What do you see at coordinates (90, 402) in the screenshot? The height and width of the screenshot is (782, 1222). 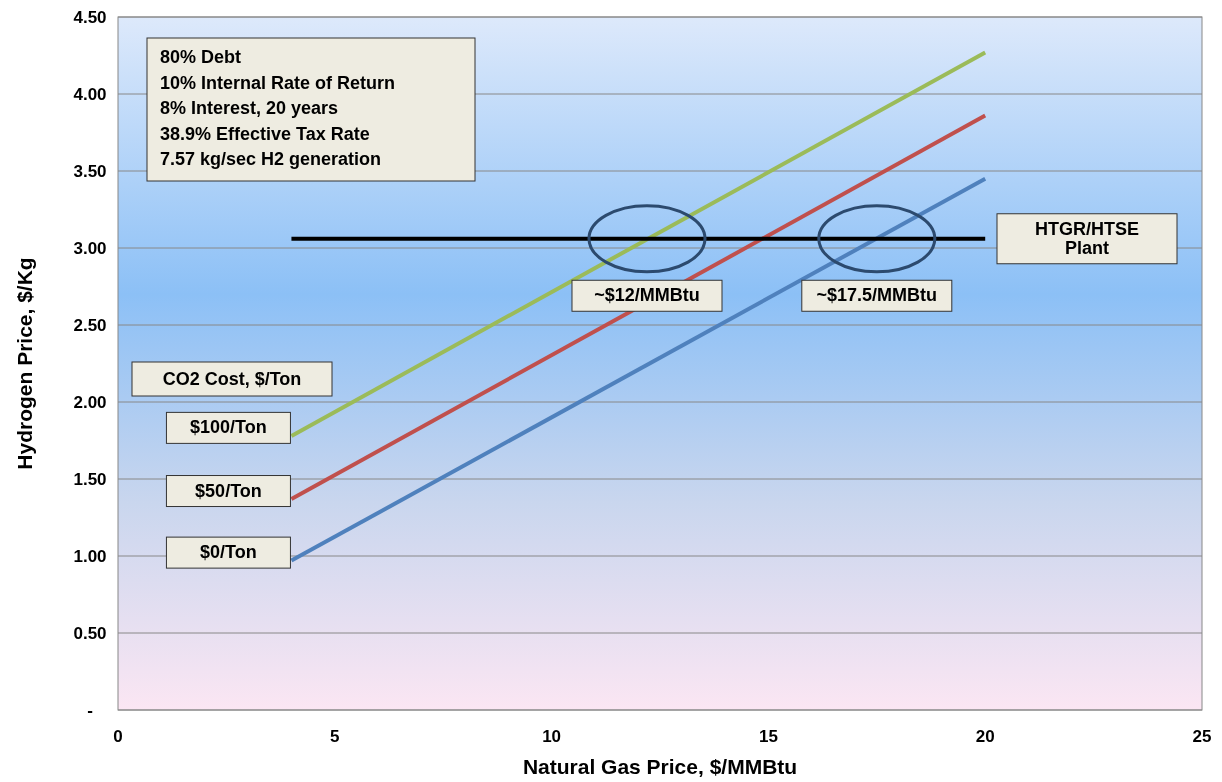 I see `y-tick-label: 2.00` at bounding box center [90, 402].